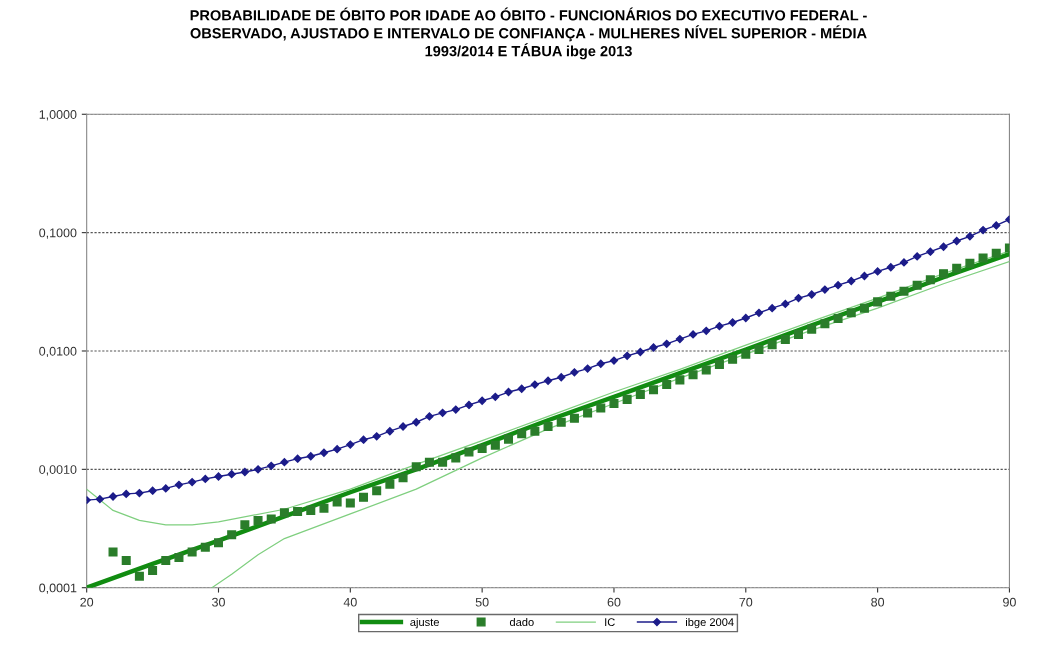  Describe the element at coordinates (746, 602) in the screenshot. I see `x-tick-label: 70` at that location.